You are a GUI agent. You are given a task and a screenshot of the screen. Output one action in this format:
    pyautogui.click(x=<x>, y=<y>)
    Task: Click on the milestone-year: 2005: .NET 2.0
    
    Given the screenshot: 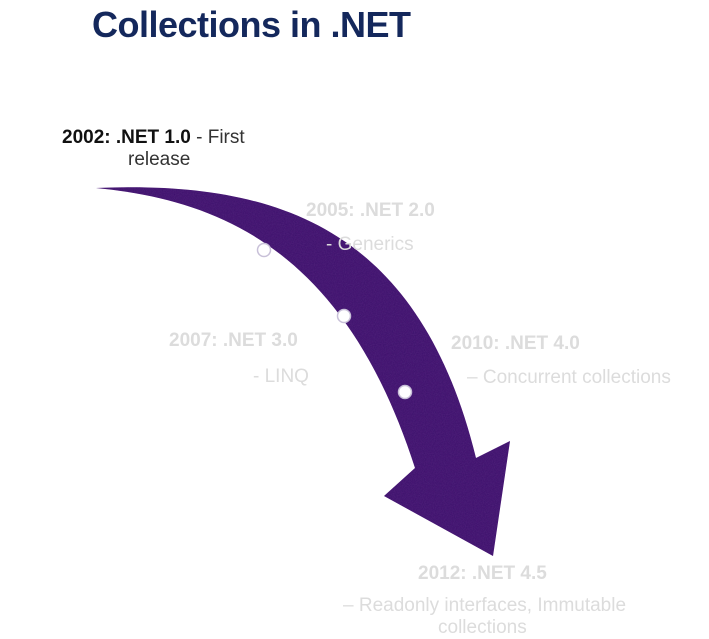 What is the action you would take?
    pyautogui.click(x=370, y=210)
    